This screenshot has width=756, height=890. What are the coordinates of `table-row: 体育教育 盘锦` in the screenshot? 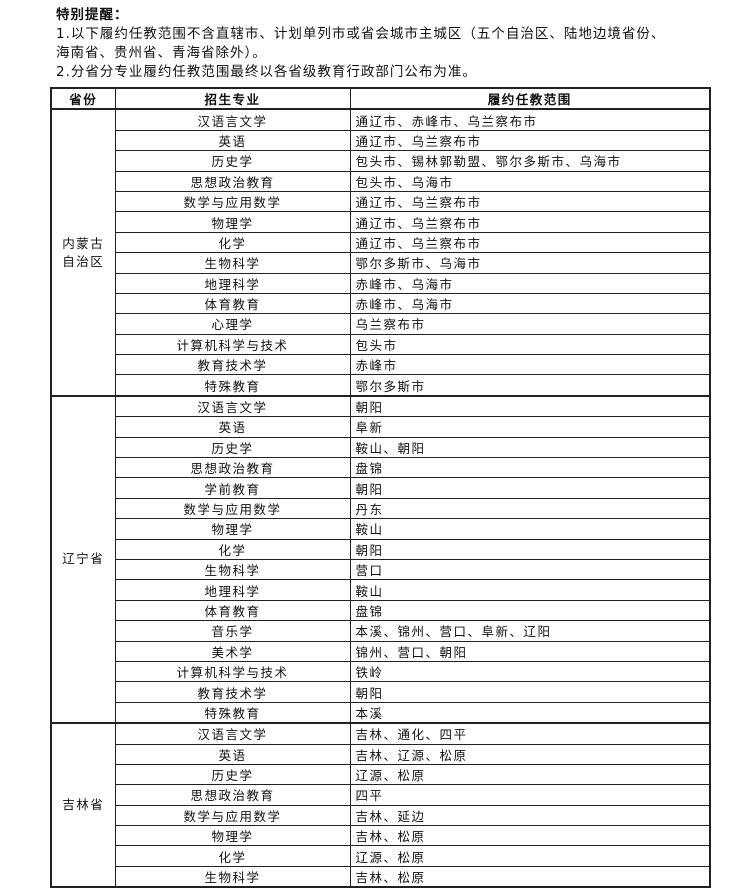 It's located at (381, 610).